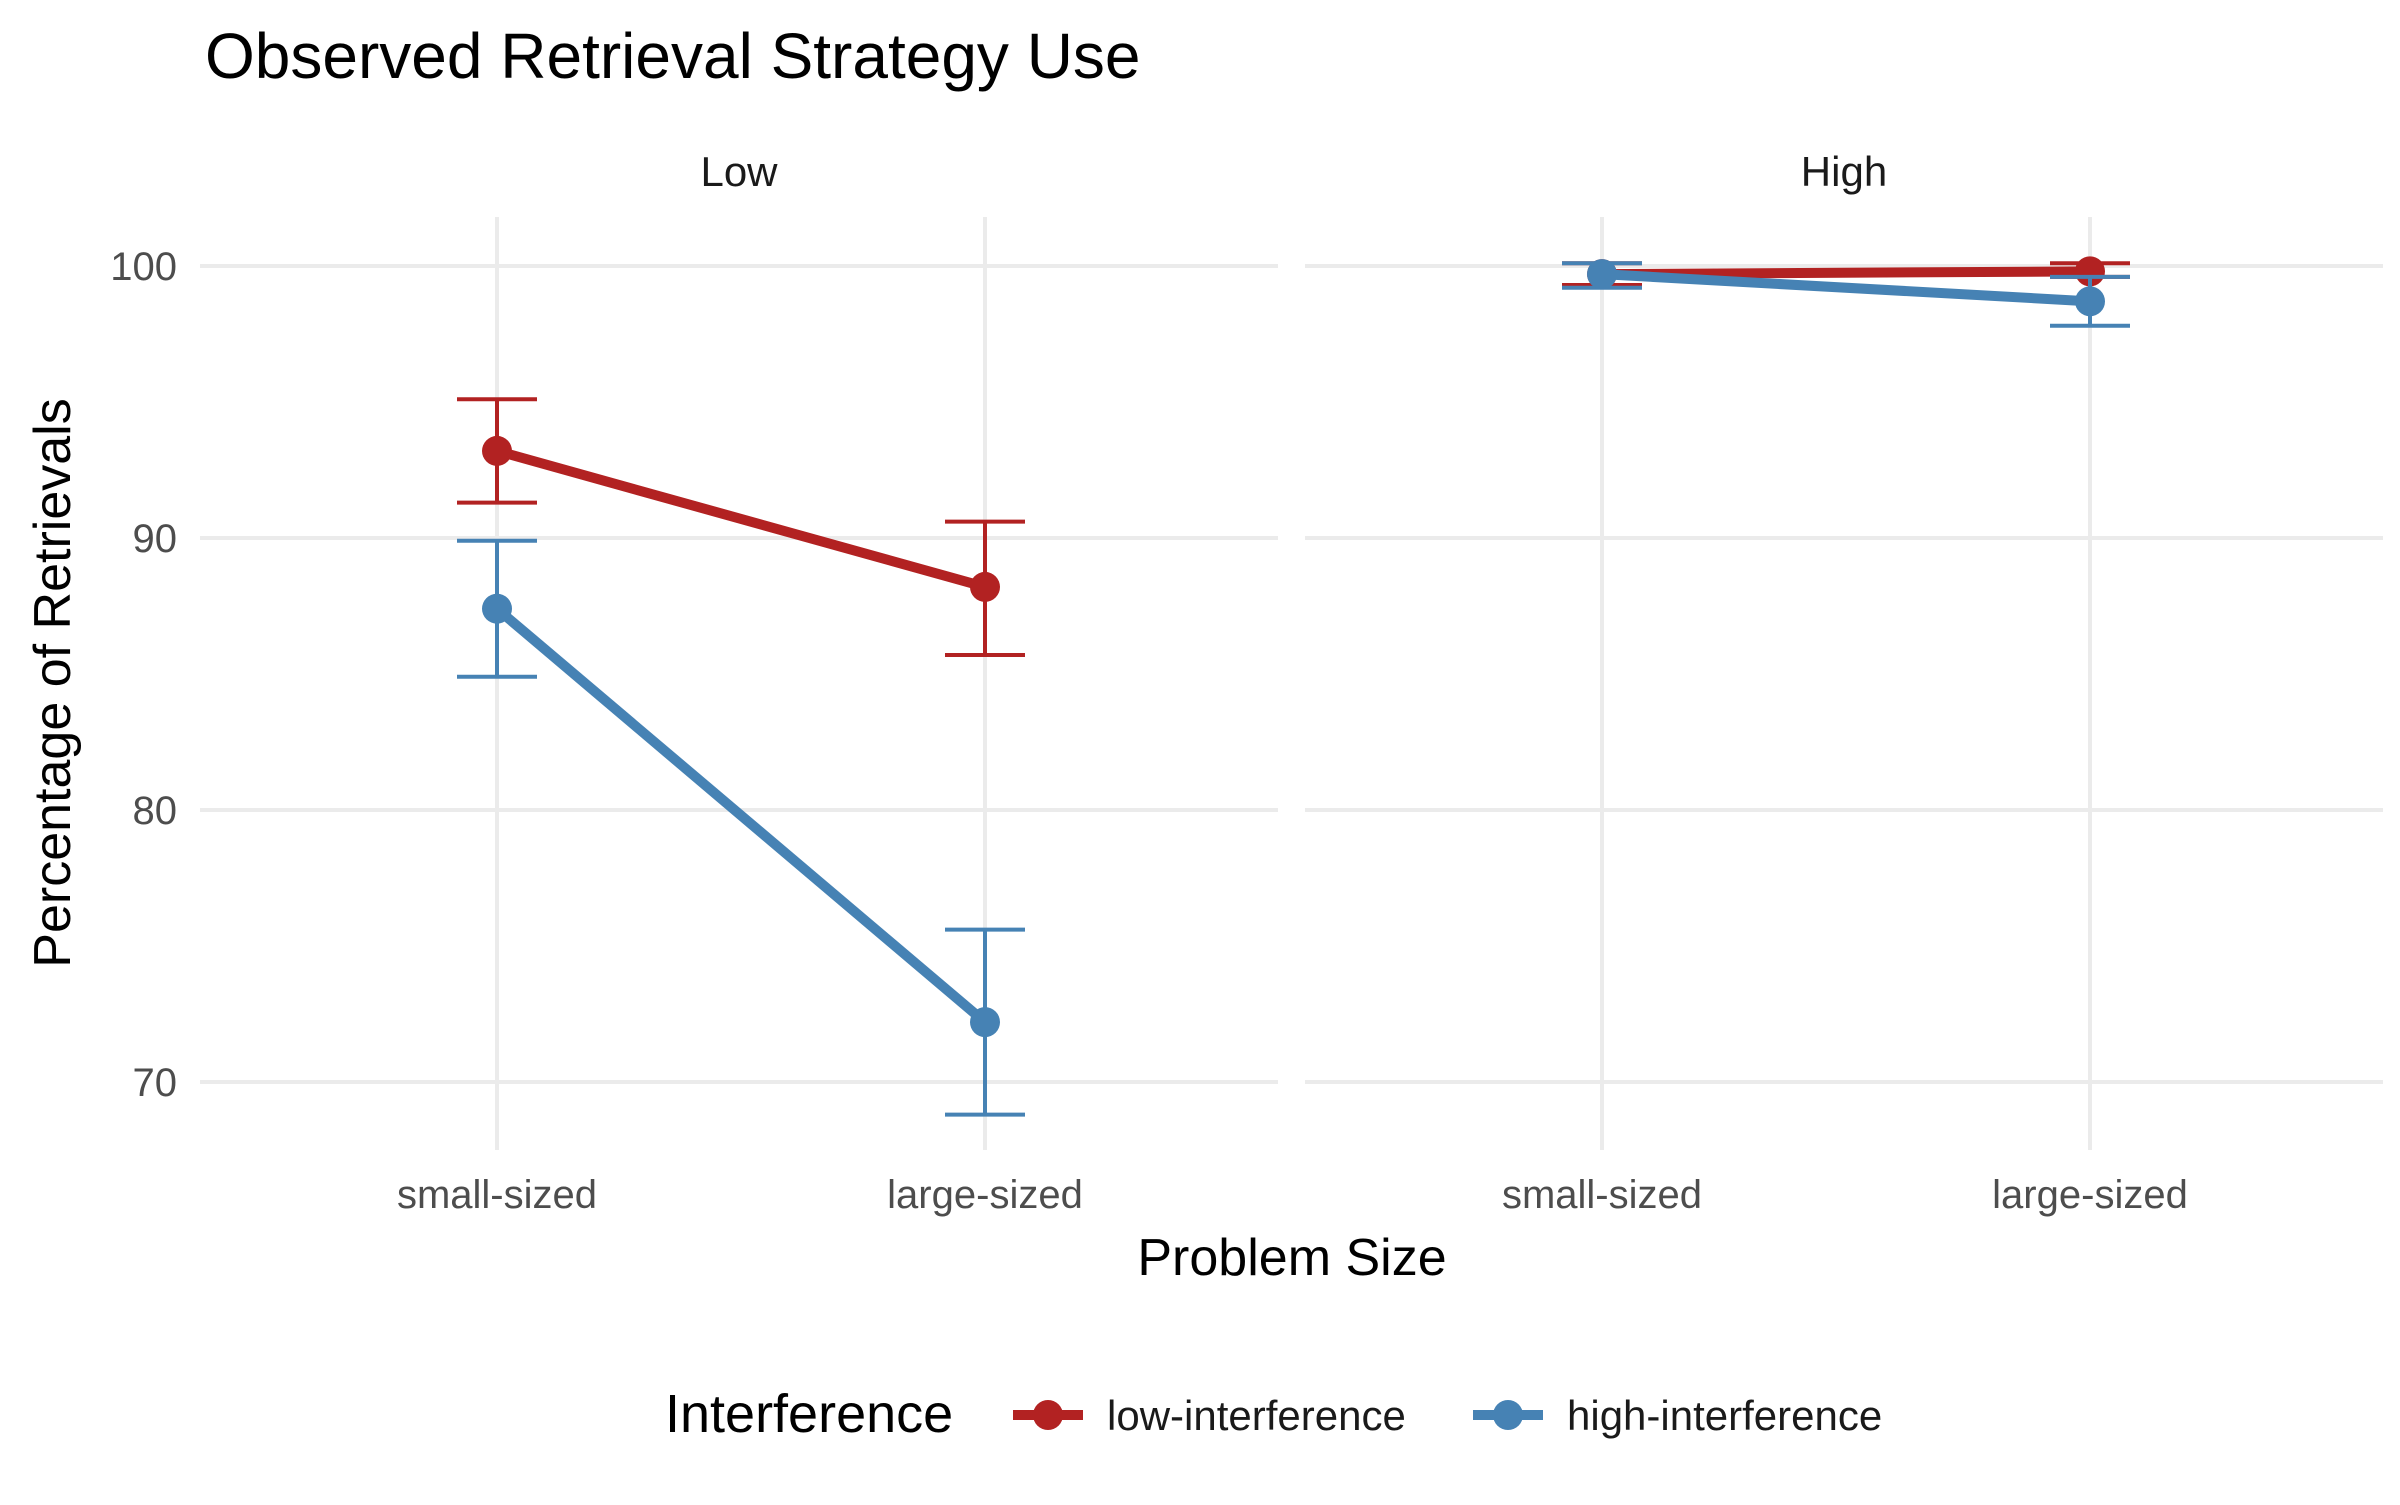 The width and height of the screenshot is (2400, 1505). Describe the element at coordinates (739, 171) in the screenshot. I see `facet-strip-label: Low` at that location.